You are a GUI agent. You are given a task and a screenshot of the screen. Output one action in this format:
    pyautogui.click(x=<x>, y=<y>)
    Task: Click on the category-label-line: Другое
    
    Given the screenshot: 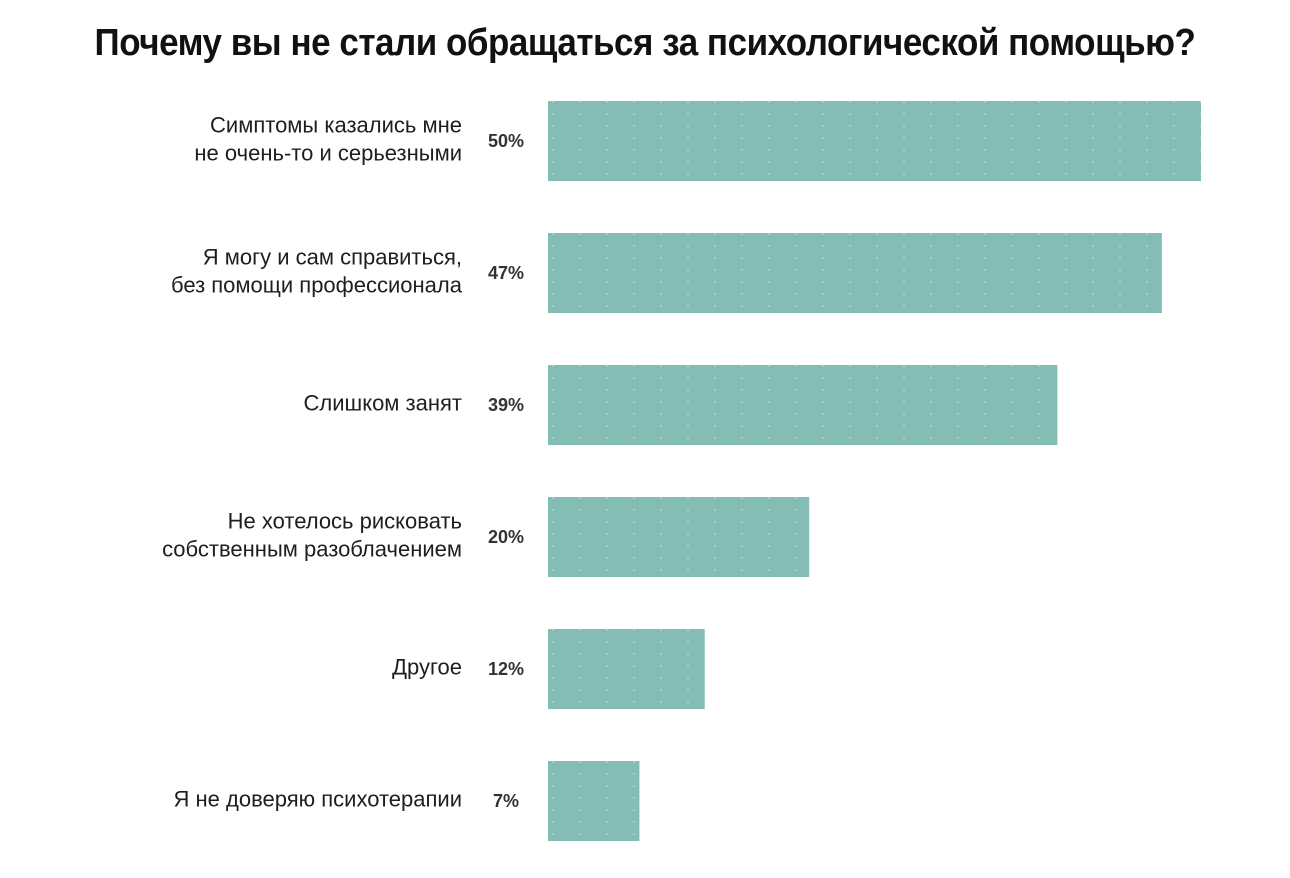 What is the action you would take?
    pyautogui.click(x=427, y=667)
    